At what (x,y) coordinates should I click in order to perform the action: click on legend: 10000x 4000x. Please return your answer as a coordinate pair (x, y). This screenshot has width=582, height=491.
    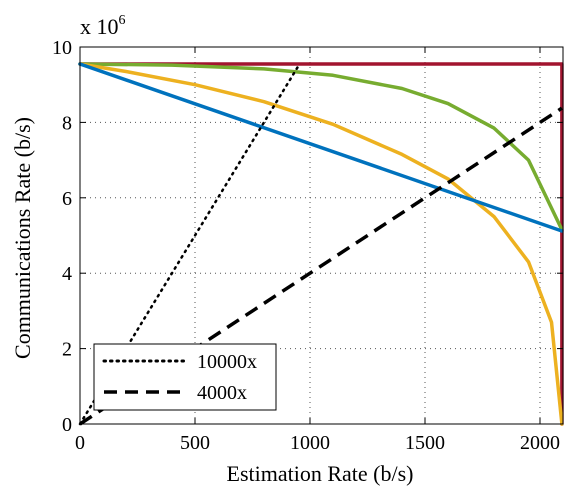
    Looking at the image, I should click on (185, 377).